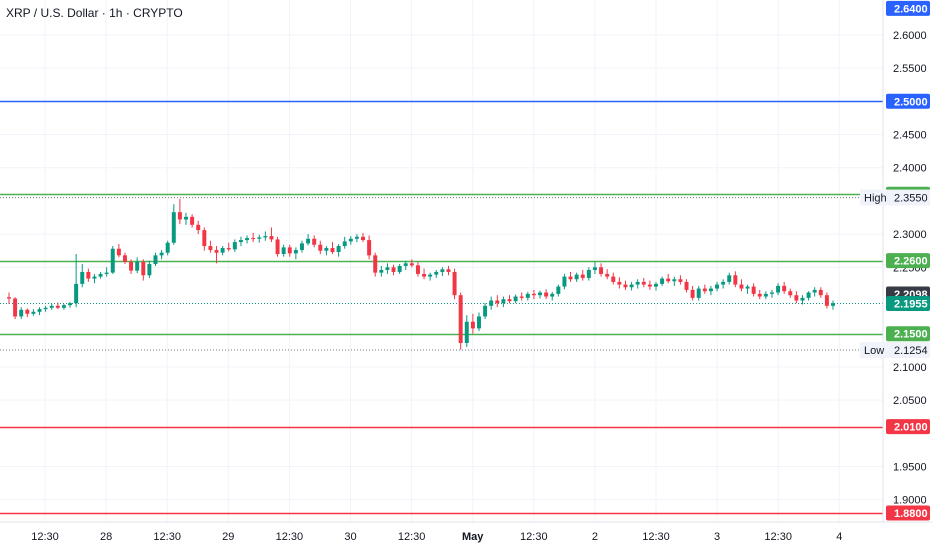  What do you see at coordinates (911, 9) in the screenshot?
I see `svg-text: 2.6400` at bounding box center [911, 9].